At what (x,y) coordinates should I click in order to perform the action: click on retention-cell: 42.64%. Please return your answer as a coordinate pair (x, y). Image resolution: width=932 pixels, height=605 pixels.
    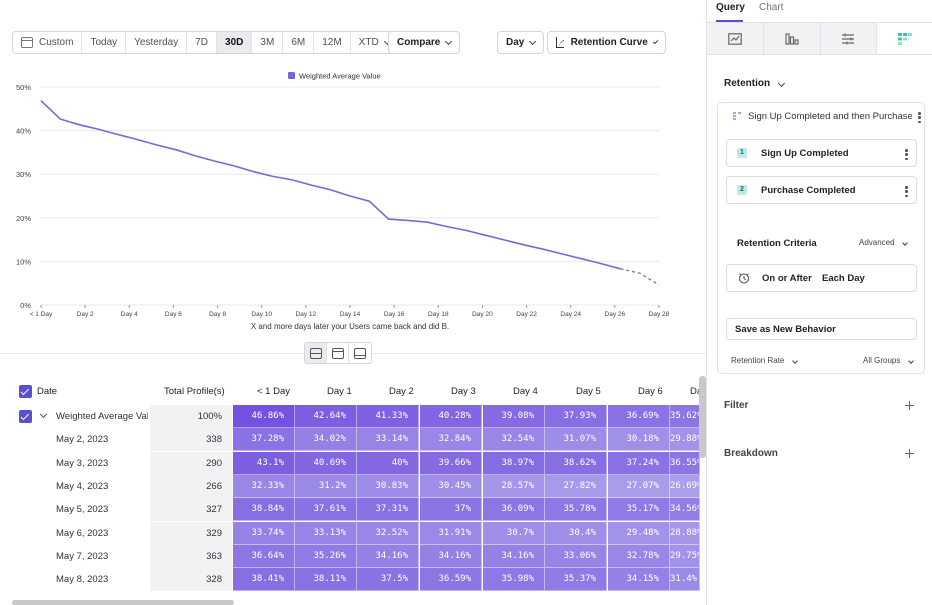
    Looking at the image, I should click on (326, 416).